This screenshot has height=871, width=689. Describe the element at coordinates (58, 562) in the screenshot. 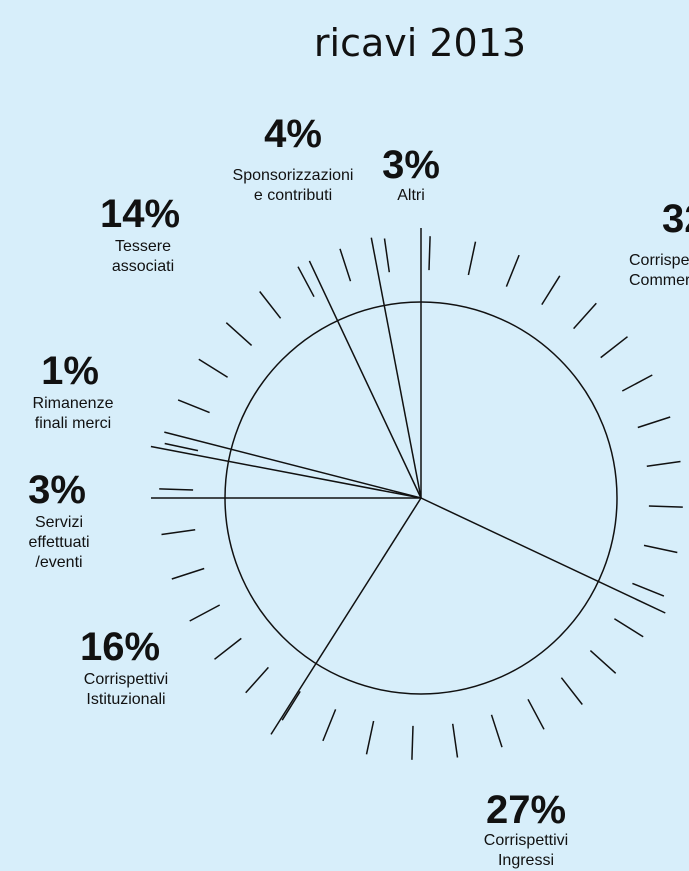

I see `cat-servizi-line3: /eventi` at that location.